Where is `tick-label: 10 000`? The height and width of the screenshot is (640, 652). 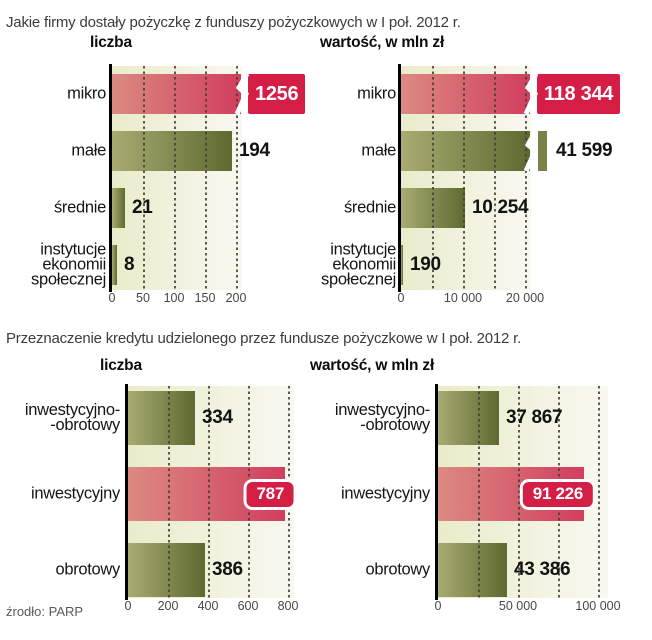 tick-label: 10 000 is located at coordinates (463, 298).